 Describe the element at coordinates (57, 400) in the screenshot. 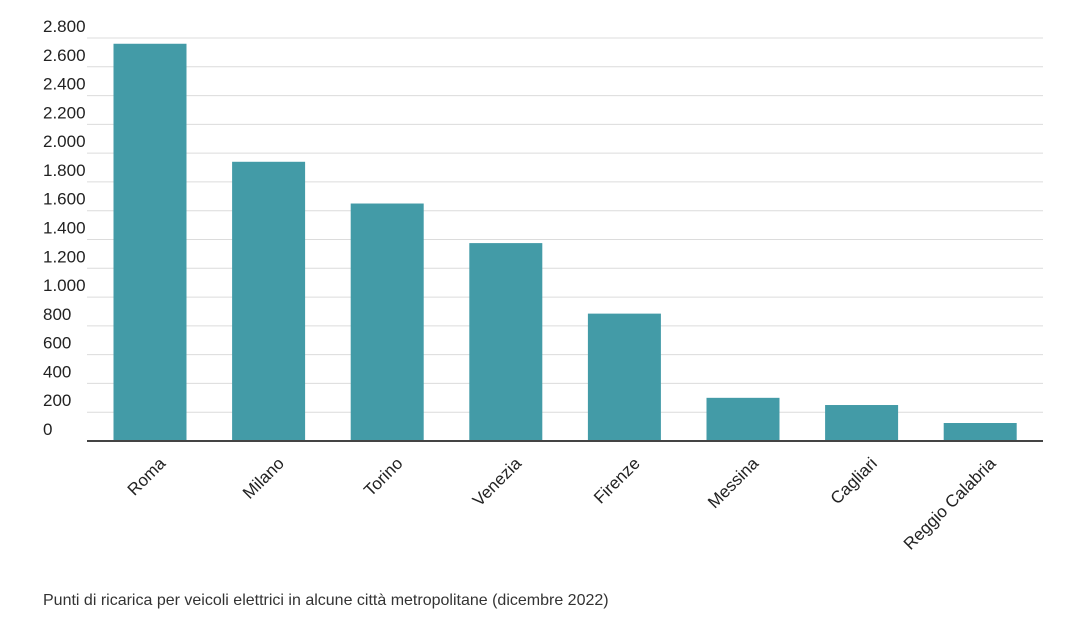

I see `y-tick-label: 200` at that location.